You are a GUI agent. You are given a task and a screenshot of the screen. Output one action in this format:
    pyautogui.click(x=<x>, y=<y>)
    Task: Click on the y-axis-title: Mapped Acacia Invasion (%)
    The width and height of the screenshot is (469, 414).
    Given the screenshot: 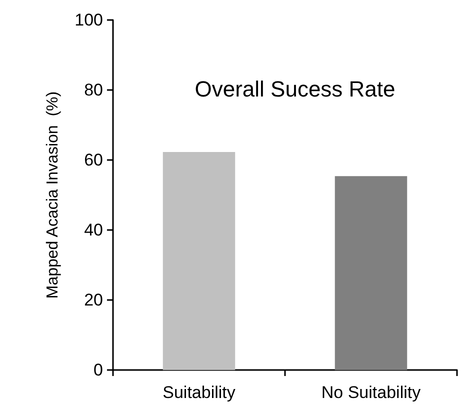 What is the action you would take?
    pyautogui.click(x=53, y=195)
    